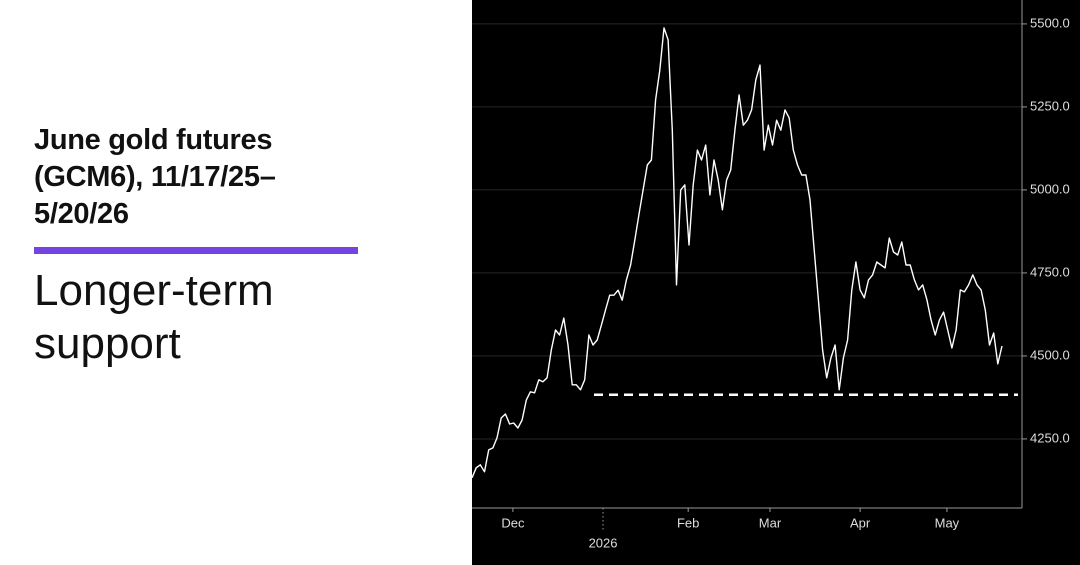 The height and width of the screenshot is (565, 1080). I want to click on x-tick-label: 2026, so click(603, 542).